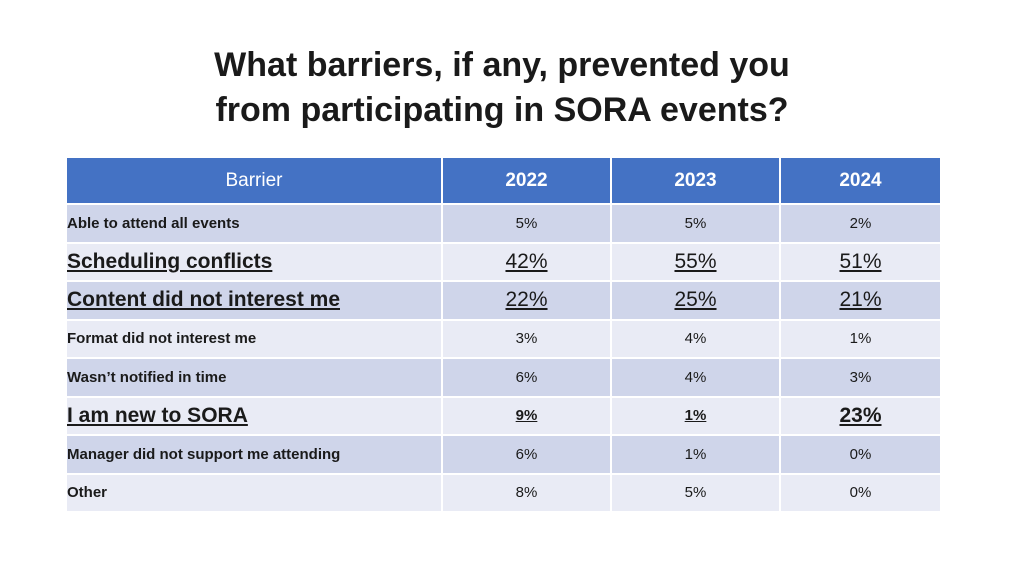 This screenshot has height=576, width=1024. What do you see at coordinates (860, 416) in the screenshot?
I see `cell-2024: 23%` at bounding box center [860, 416].